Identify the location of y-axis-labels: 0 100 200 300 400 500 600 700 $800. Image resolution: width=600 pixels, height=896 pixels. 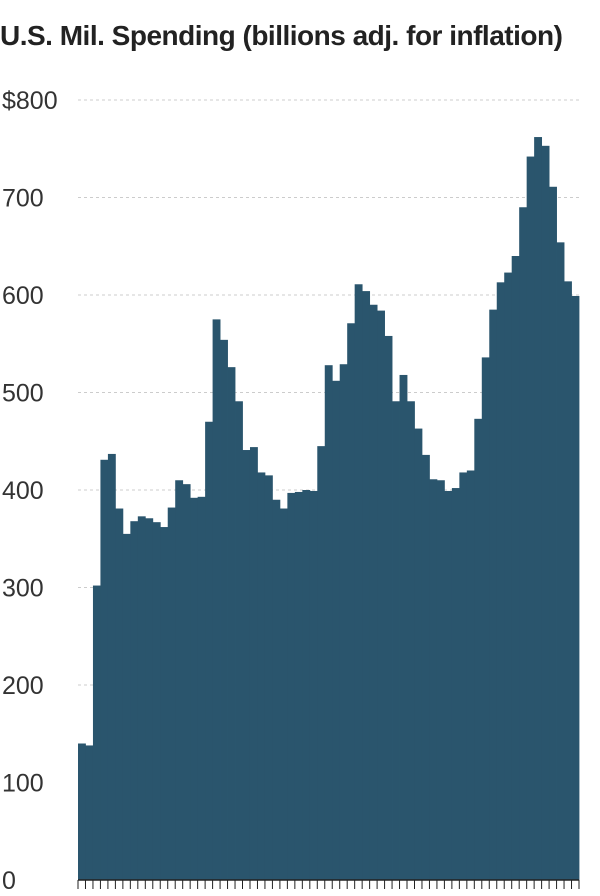
(30, 491).